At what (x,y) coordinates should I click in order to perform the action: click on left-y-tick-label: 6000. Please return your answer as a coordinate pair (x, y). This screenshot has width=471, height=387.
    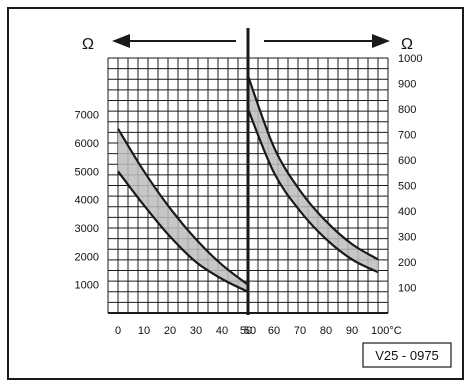
    Looking at the image, I should click on (87, 144).